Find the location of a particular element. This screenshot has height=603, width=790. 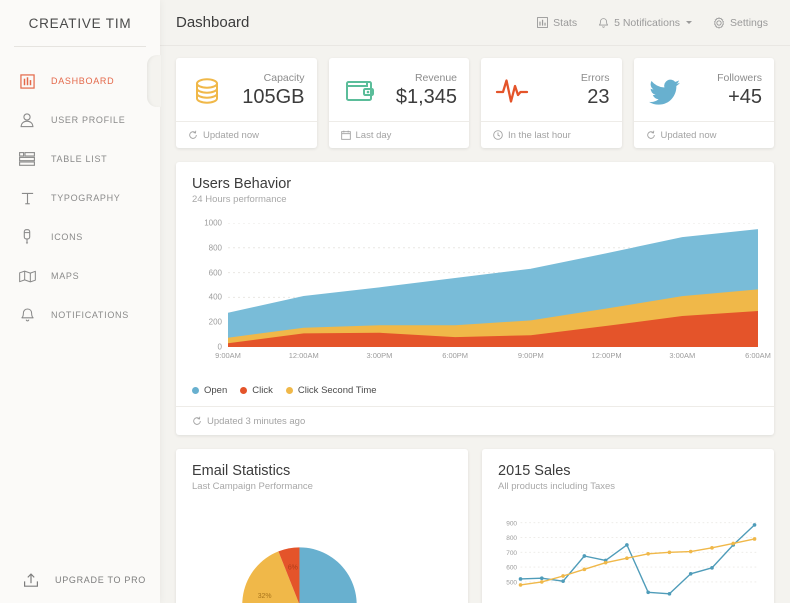

legend-item-click-second-time: Click Second Time is located at coordinates (331, 390).